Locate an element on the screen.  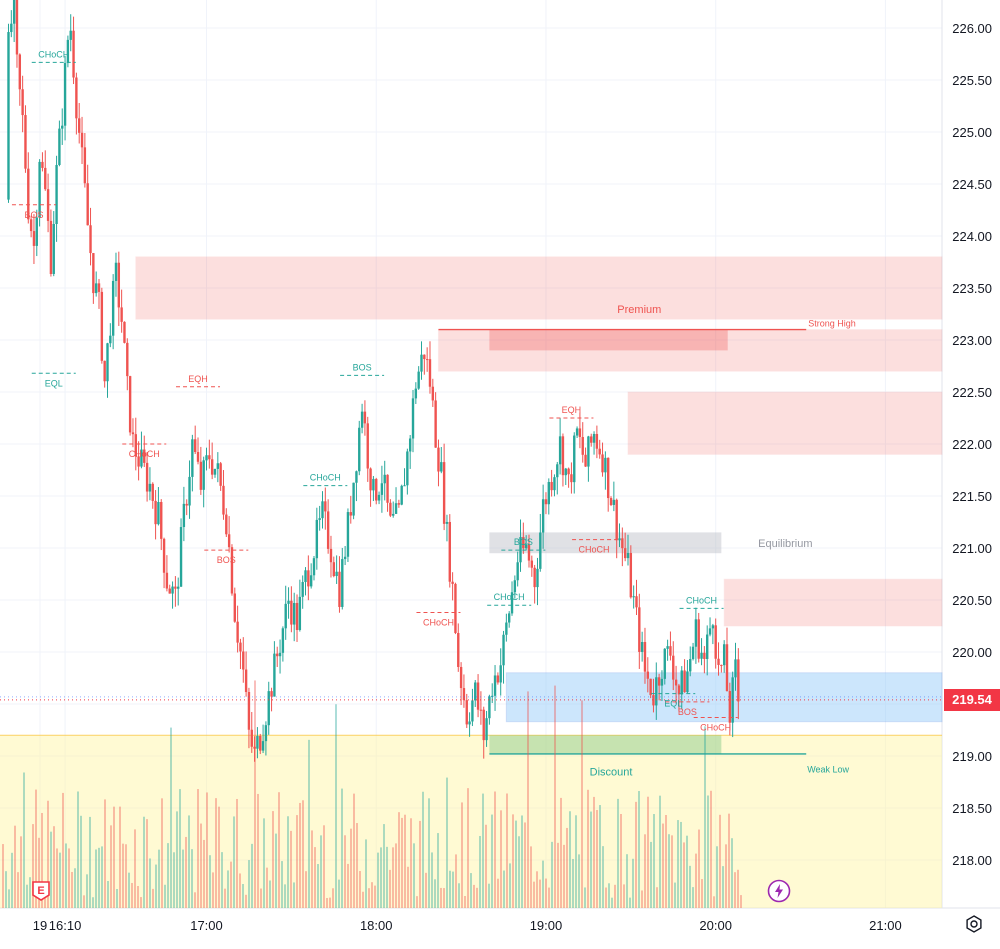
earnings-marker: E is located at coordinates (41, 891).